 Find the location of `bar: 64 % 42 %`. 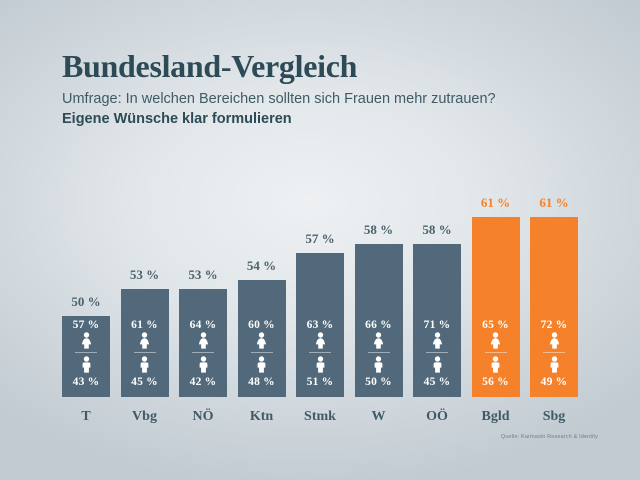

bar: 64 % 42 % is located at coordinates (203, 343).